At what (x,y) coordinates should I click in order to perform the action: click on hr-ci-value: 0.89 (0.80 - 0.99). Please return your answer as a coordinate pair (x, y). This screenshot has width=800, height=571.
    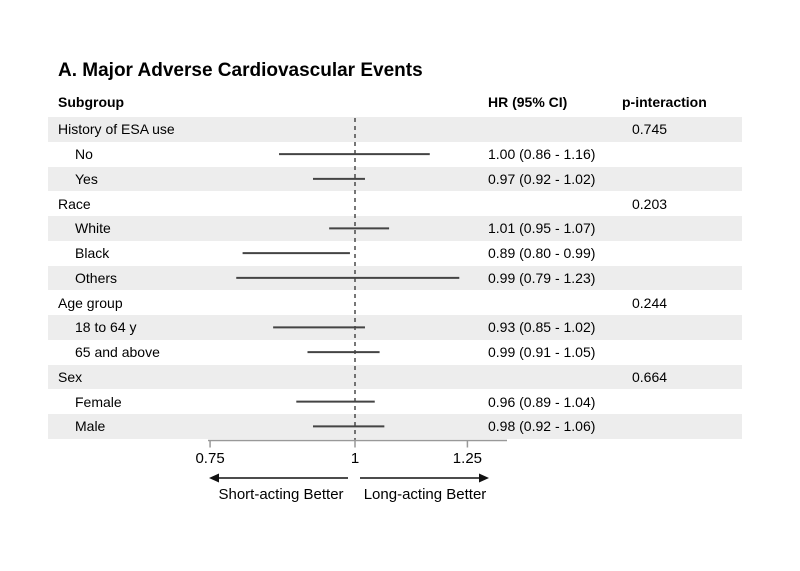
    Looking at the image, I should click on (542, 253).